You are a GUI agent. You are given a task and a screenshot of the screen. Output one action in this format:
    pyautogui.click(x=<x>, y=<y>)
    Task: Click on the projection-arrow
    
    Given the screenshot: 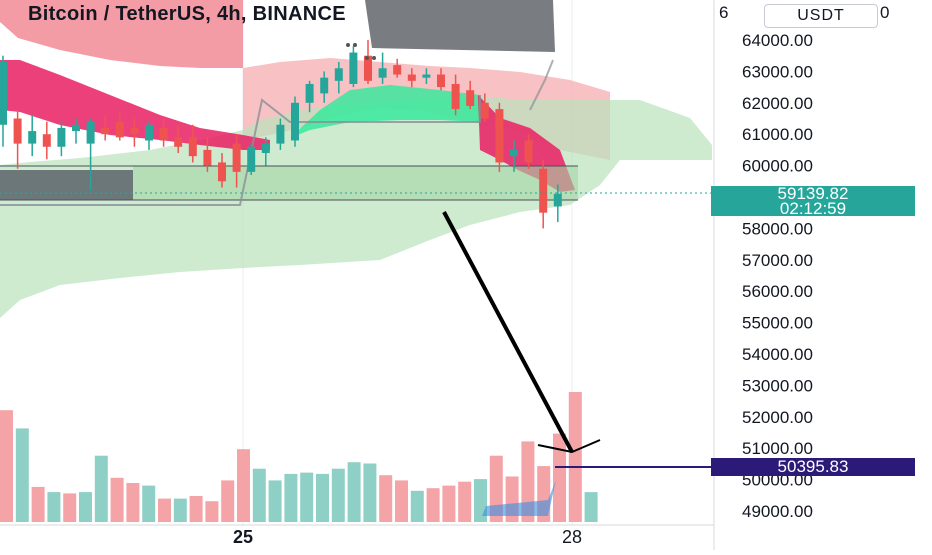 What is the action you would take?
    pyautogui.click(x=521, y=332)
    